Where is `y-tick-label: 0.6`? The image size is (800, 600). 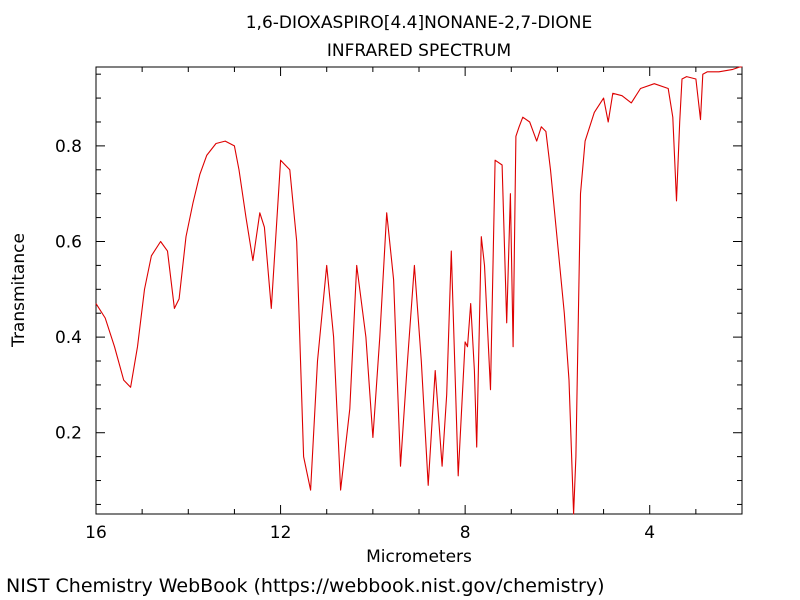
y-tick-label: 0.6 is located at coordinates (68, 242).